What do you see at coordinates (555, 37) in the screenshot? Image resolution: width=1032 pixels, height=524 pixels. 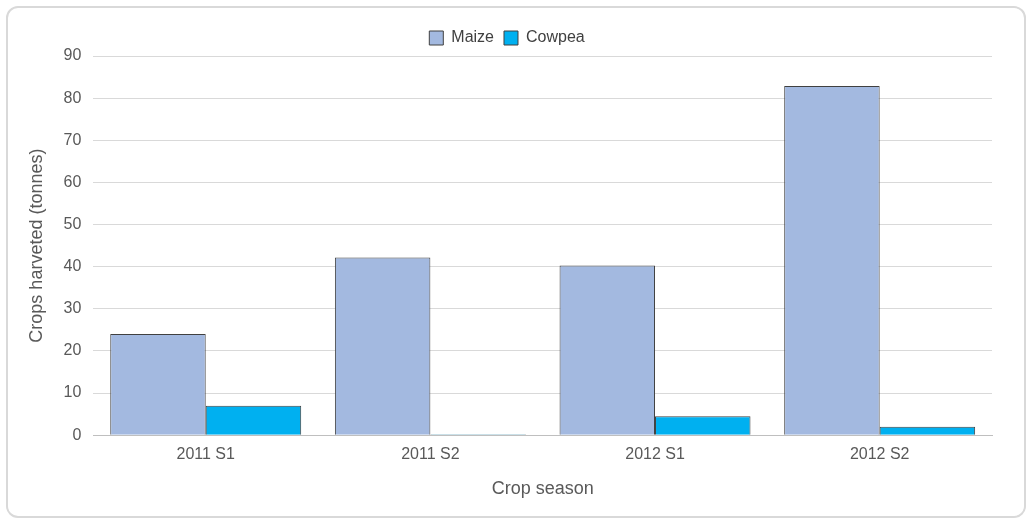 I see `legend-label: Cowpea` at bounding box center [555, 37].